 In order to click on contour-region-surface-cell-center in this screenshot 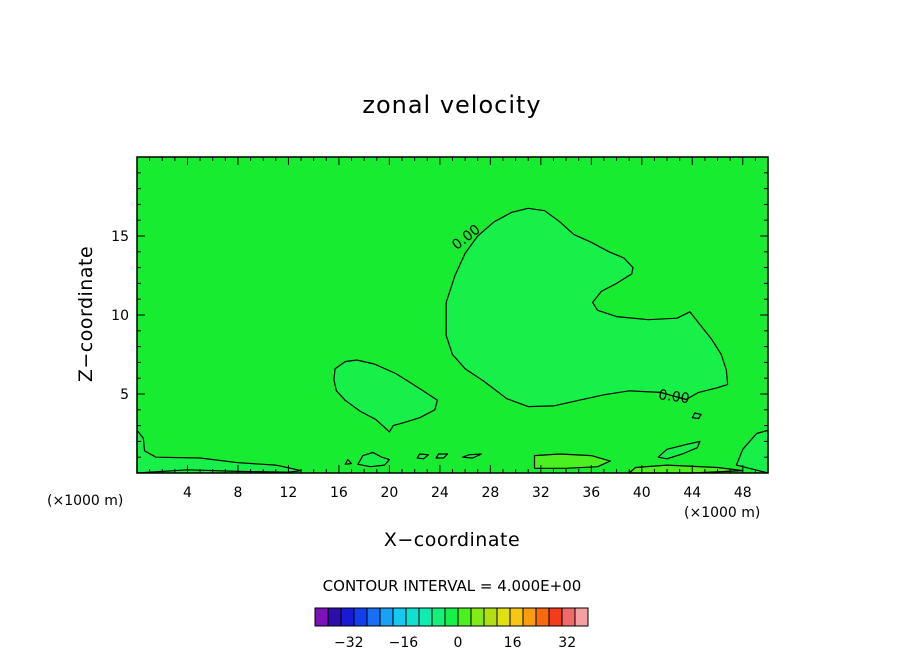, I will do `click(572, 461)`.